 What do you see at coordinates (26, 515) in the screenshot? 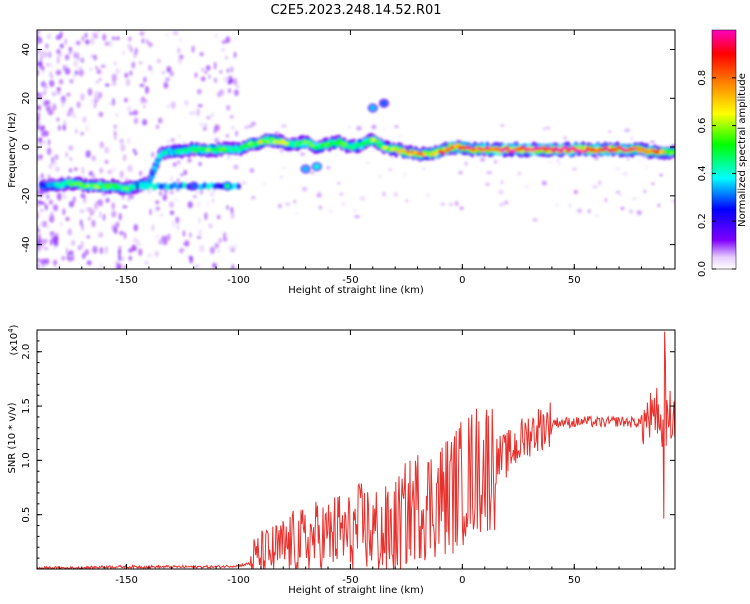
I see `y-tick-label: 0.5` at bounding box center [26, 515].